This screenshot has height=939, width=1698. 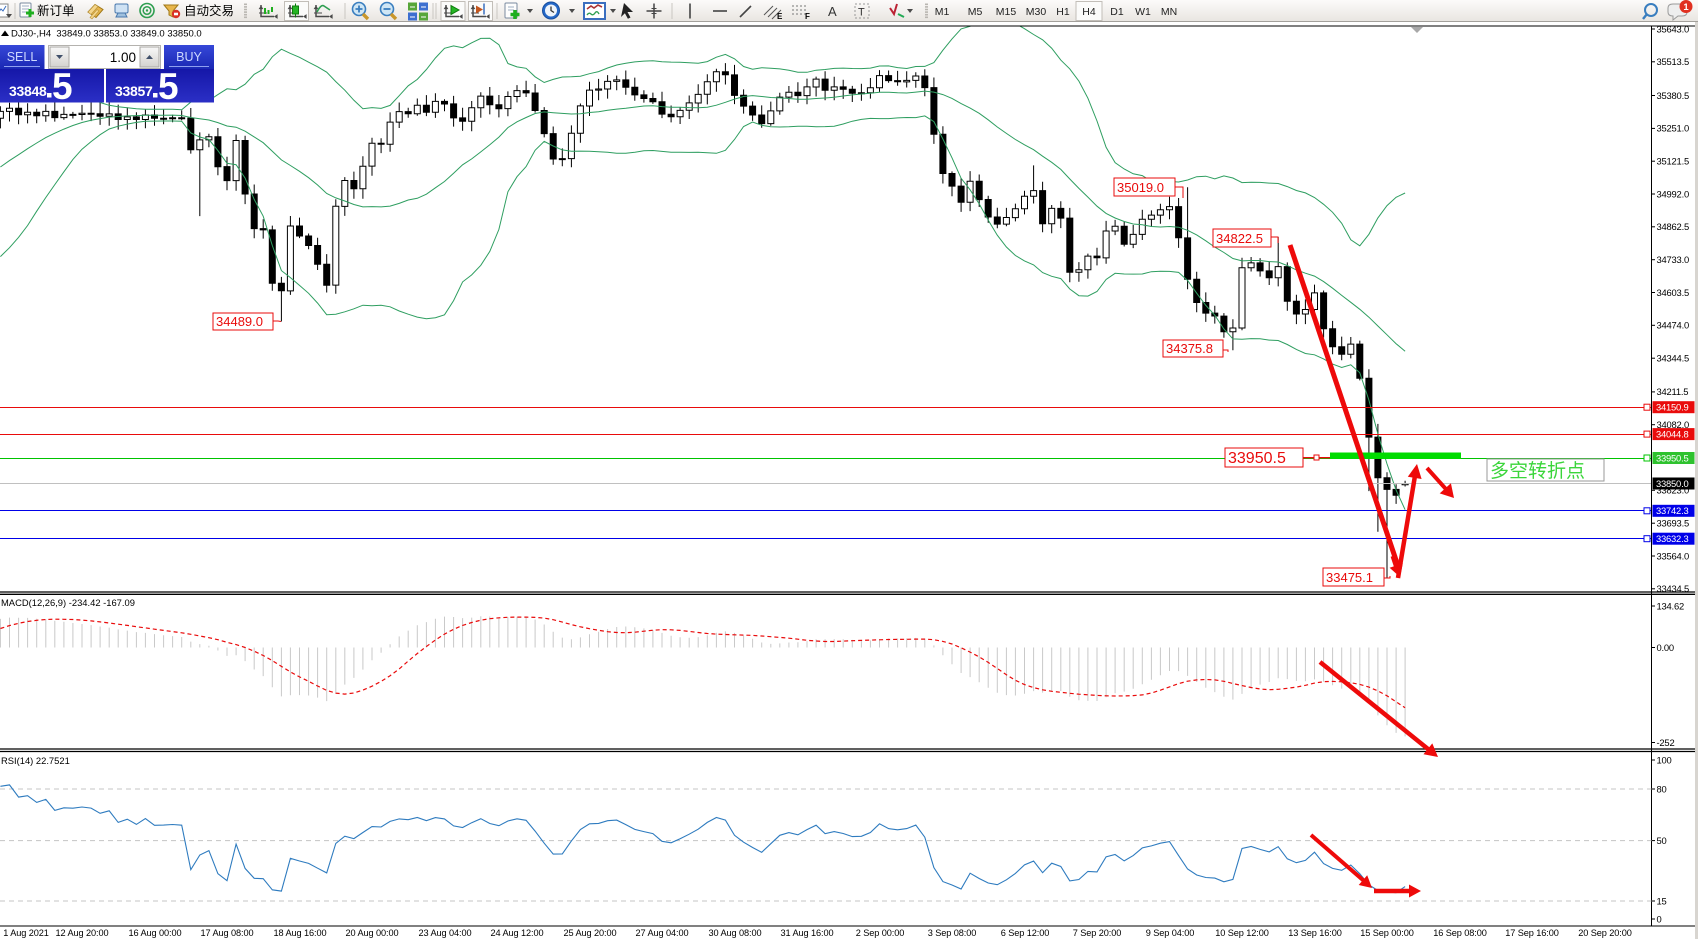 What do you see at coordinates (1239, 238) in the screenshot?
I see `svg-text: 34822.5` at bounding box center [1239, 238].